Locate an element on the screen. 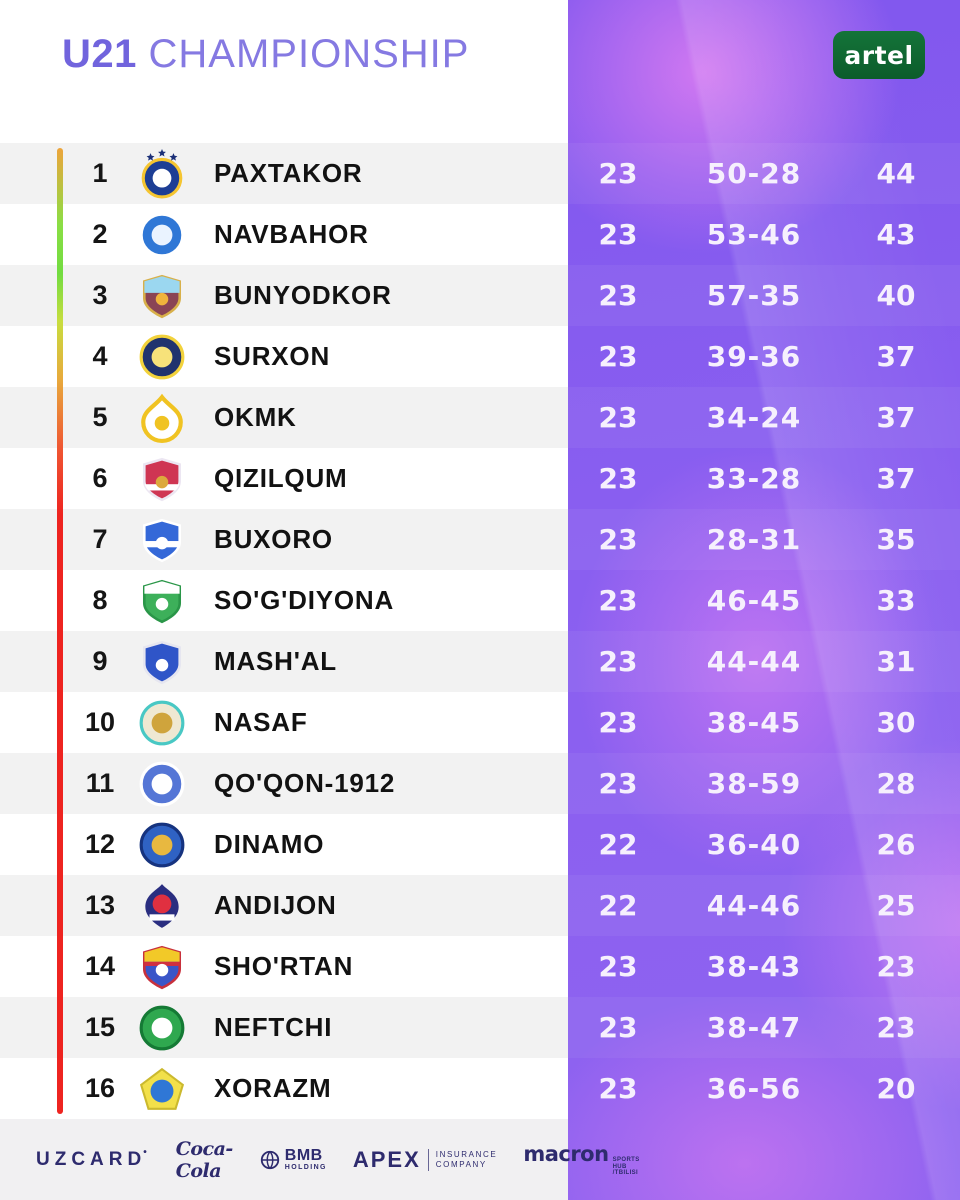  goal-difference: 36-56 is located at coordinates (754, 1088).